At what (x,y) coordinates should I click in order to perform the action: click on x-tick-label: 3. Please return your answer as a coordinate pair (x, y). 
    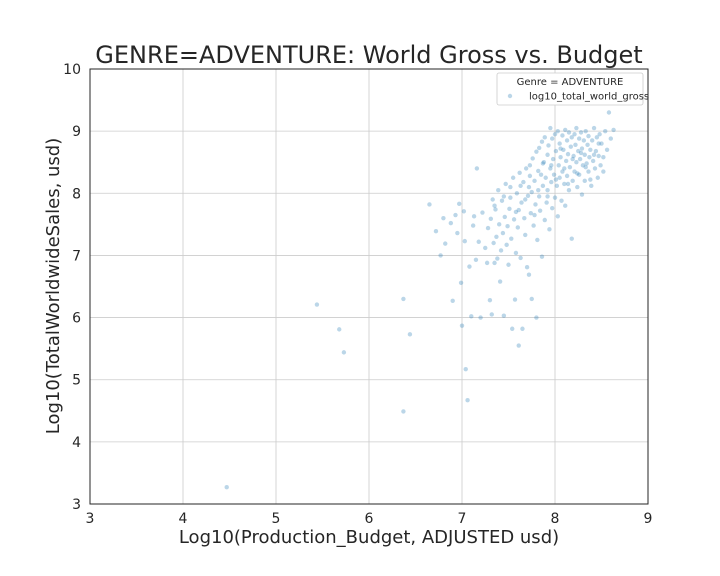
    Looking at the image, I should click on (90, 519).